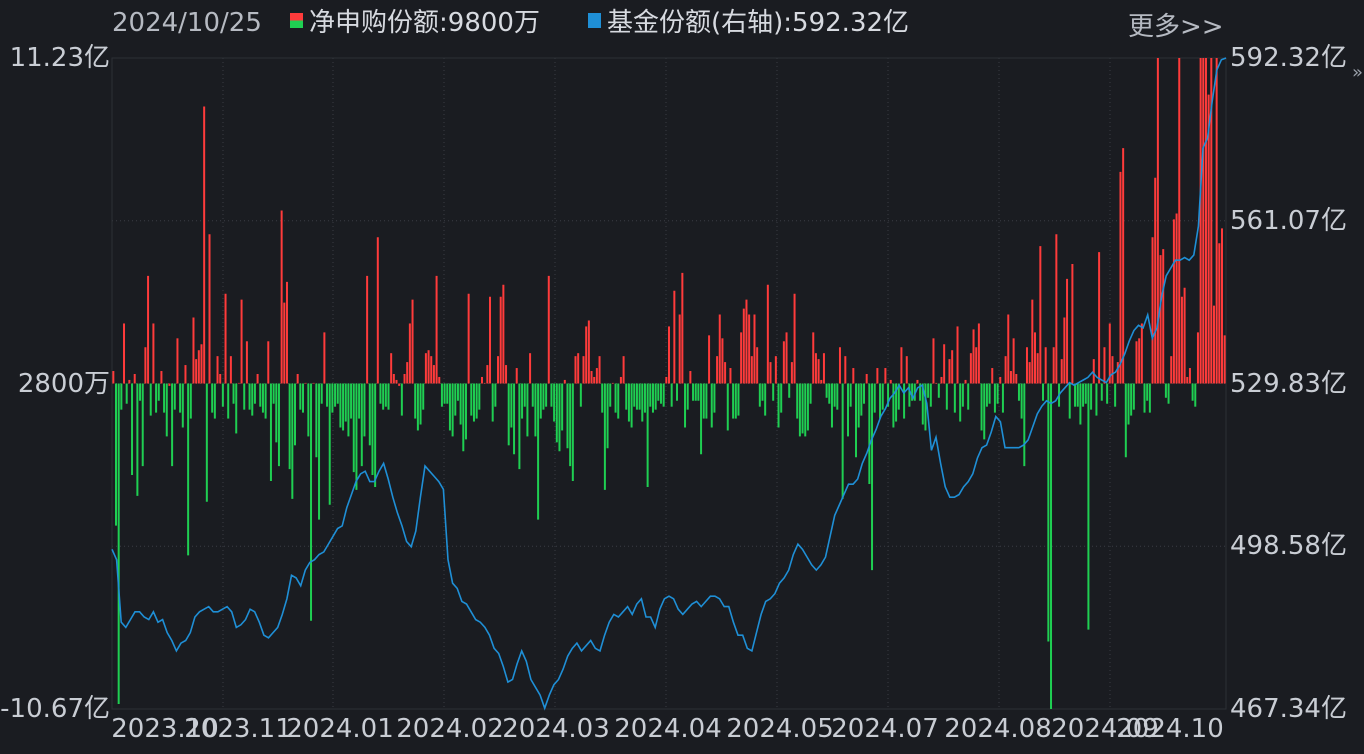  I want to click on right-axis-tick-label: 592.32亿, so click(1288, 58).